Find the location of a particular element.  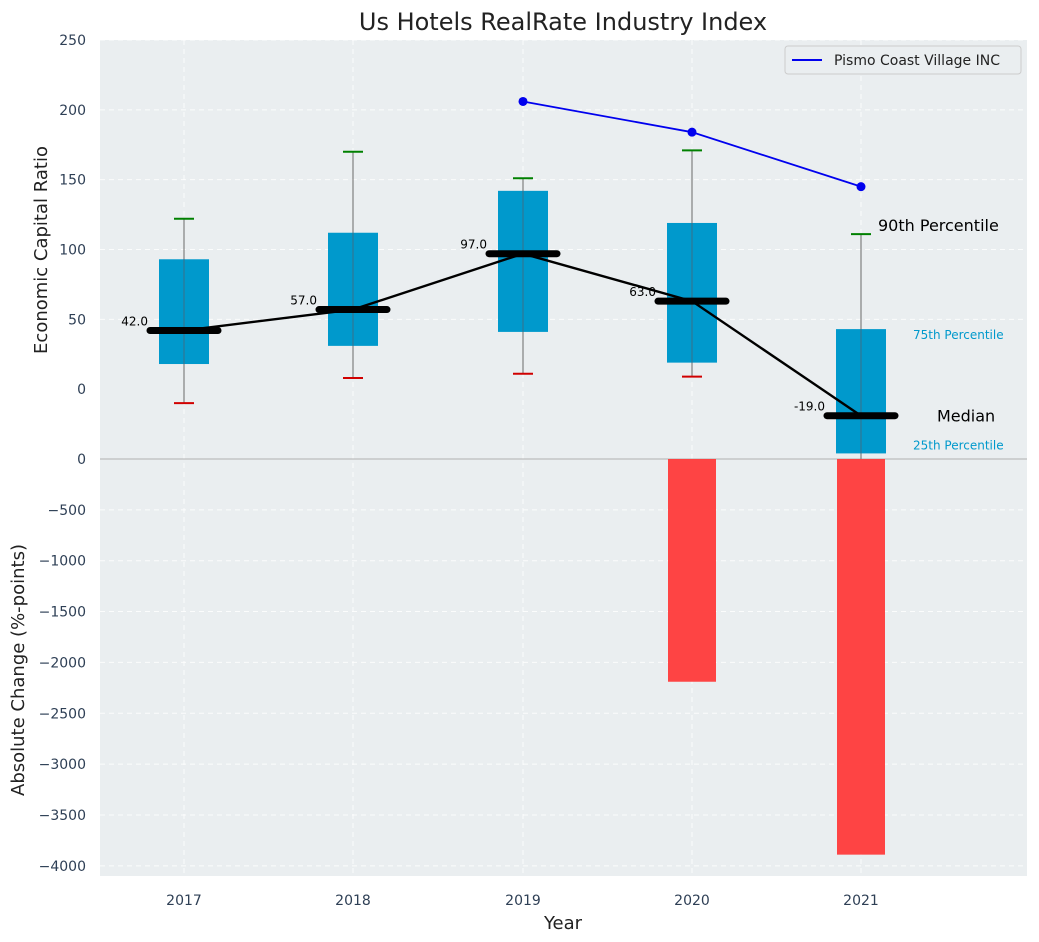

median-value-label-2018: 57.0 is located at coordinates (303, 301).